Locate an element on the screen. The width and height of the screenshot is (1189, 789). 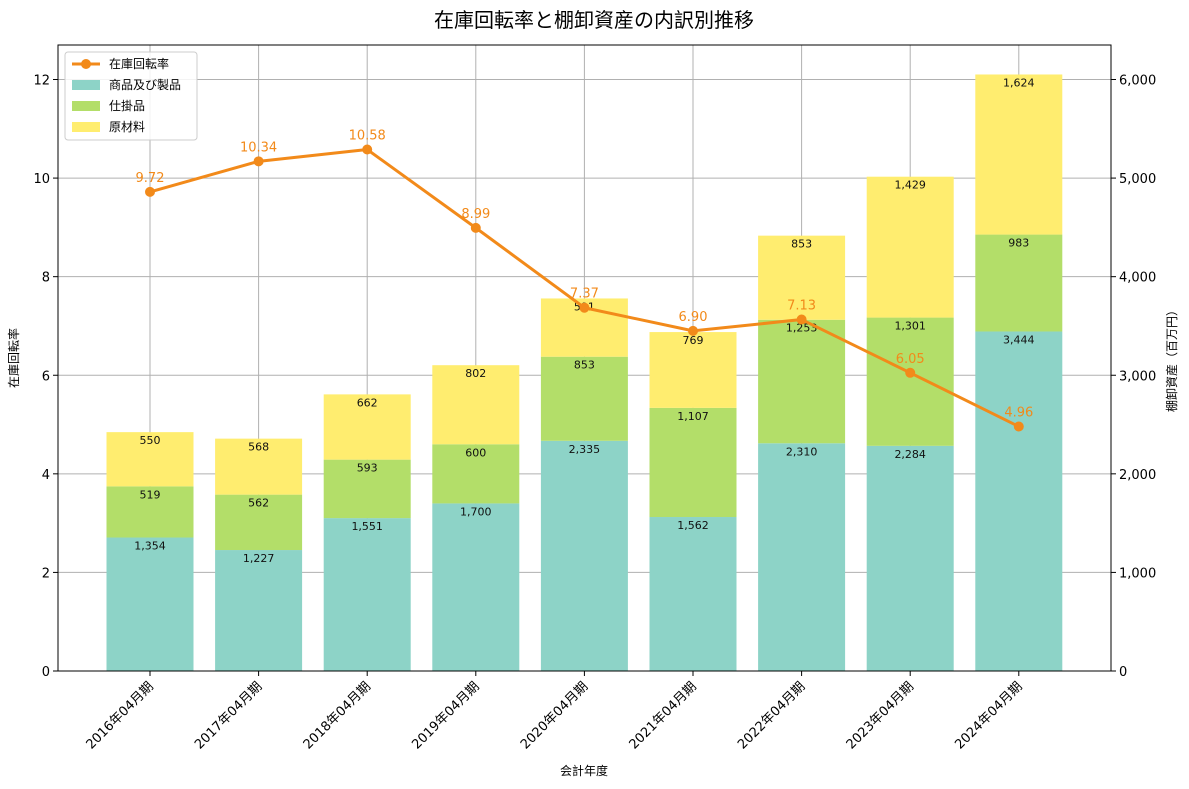
bar-value-label: 550 is located at coordinates (150, 440).